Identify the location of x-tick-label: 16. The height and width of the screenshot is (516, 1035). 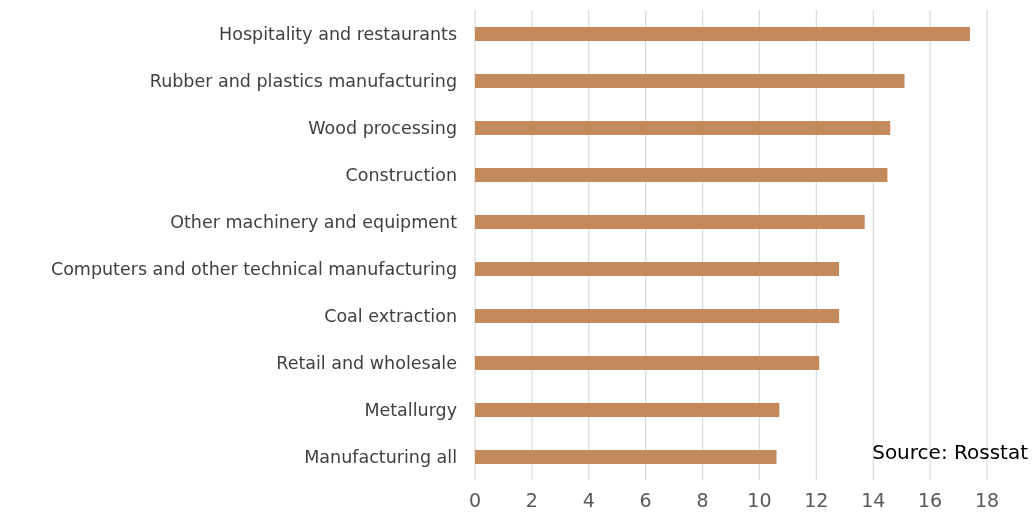
(930, 500).